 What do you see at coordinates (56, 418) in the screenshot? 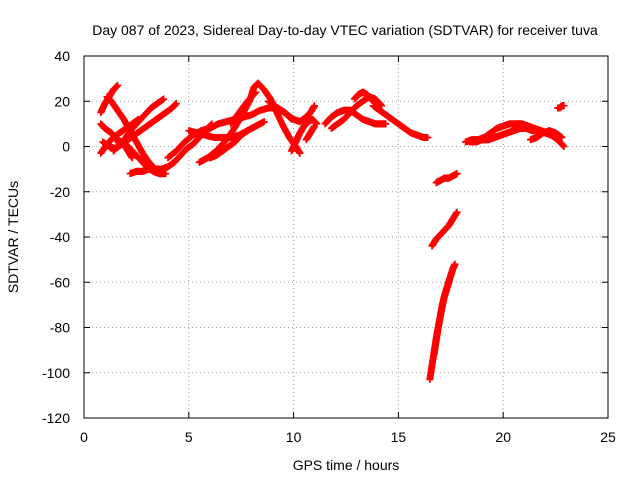
I see `y-tick-label: -120` at bounding box center [56, 418].